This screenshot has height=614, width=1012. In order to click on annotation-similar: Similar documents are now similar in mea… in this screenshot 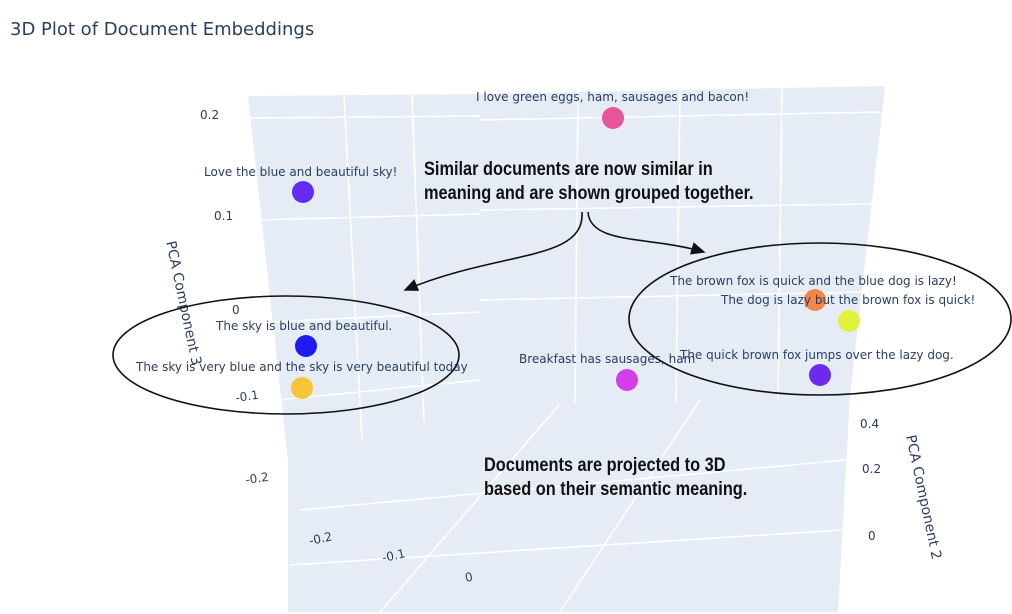, I will do `click(589, 182)`.